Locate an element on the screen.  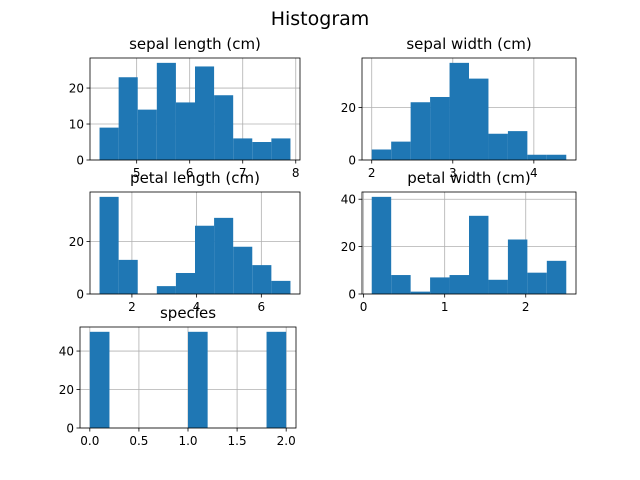
x-tick-label: 0 is located at coordinates (364, 307).